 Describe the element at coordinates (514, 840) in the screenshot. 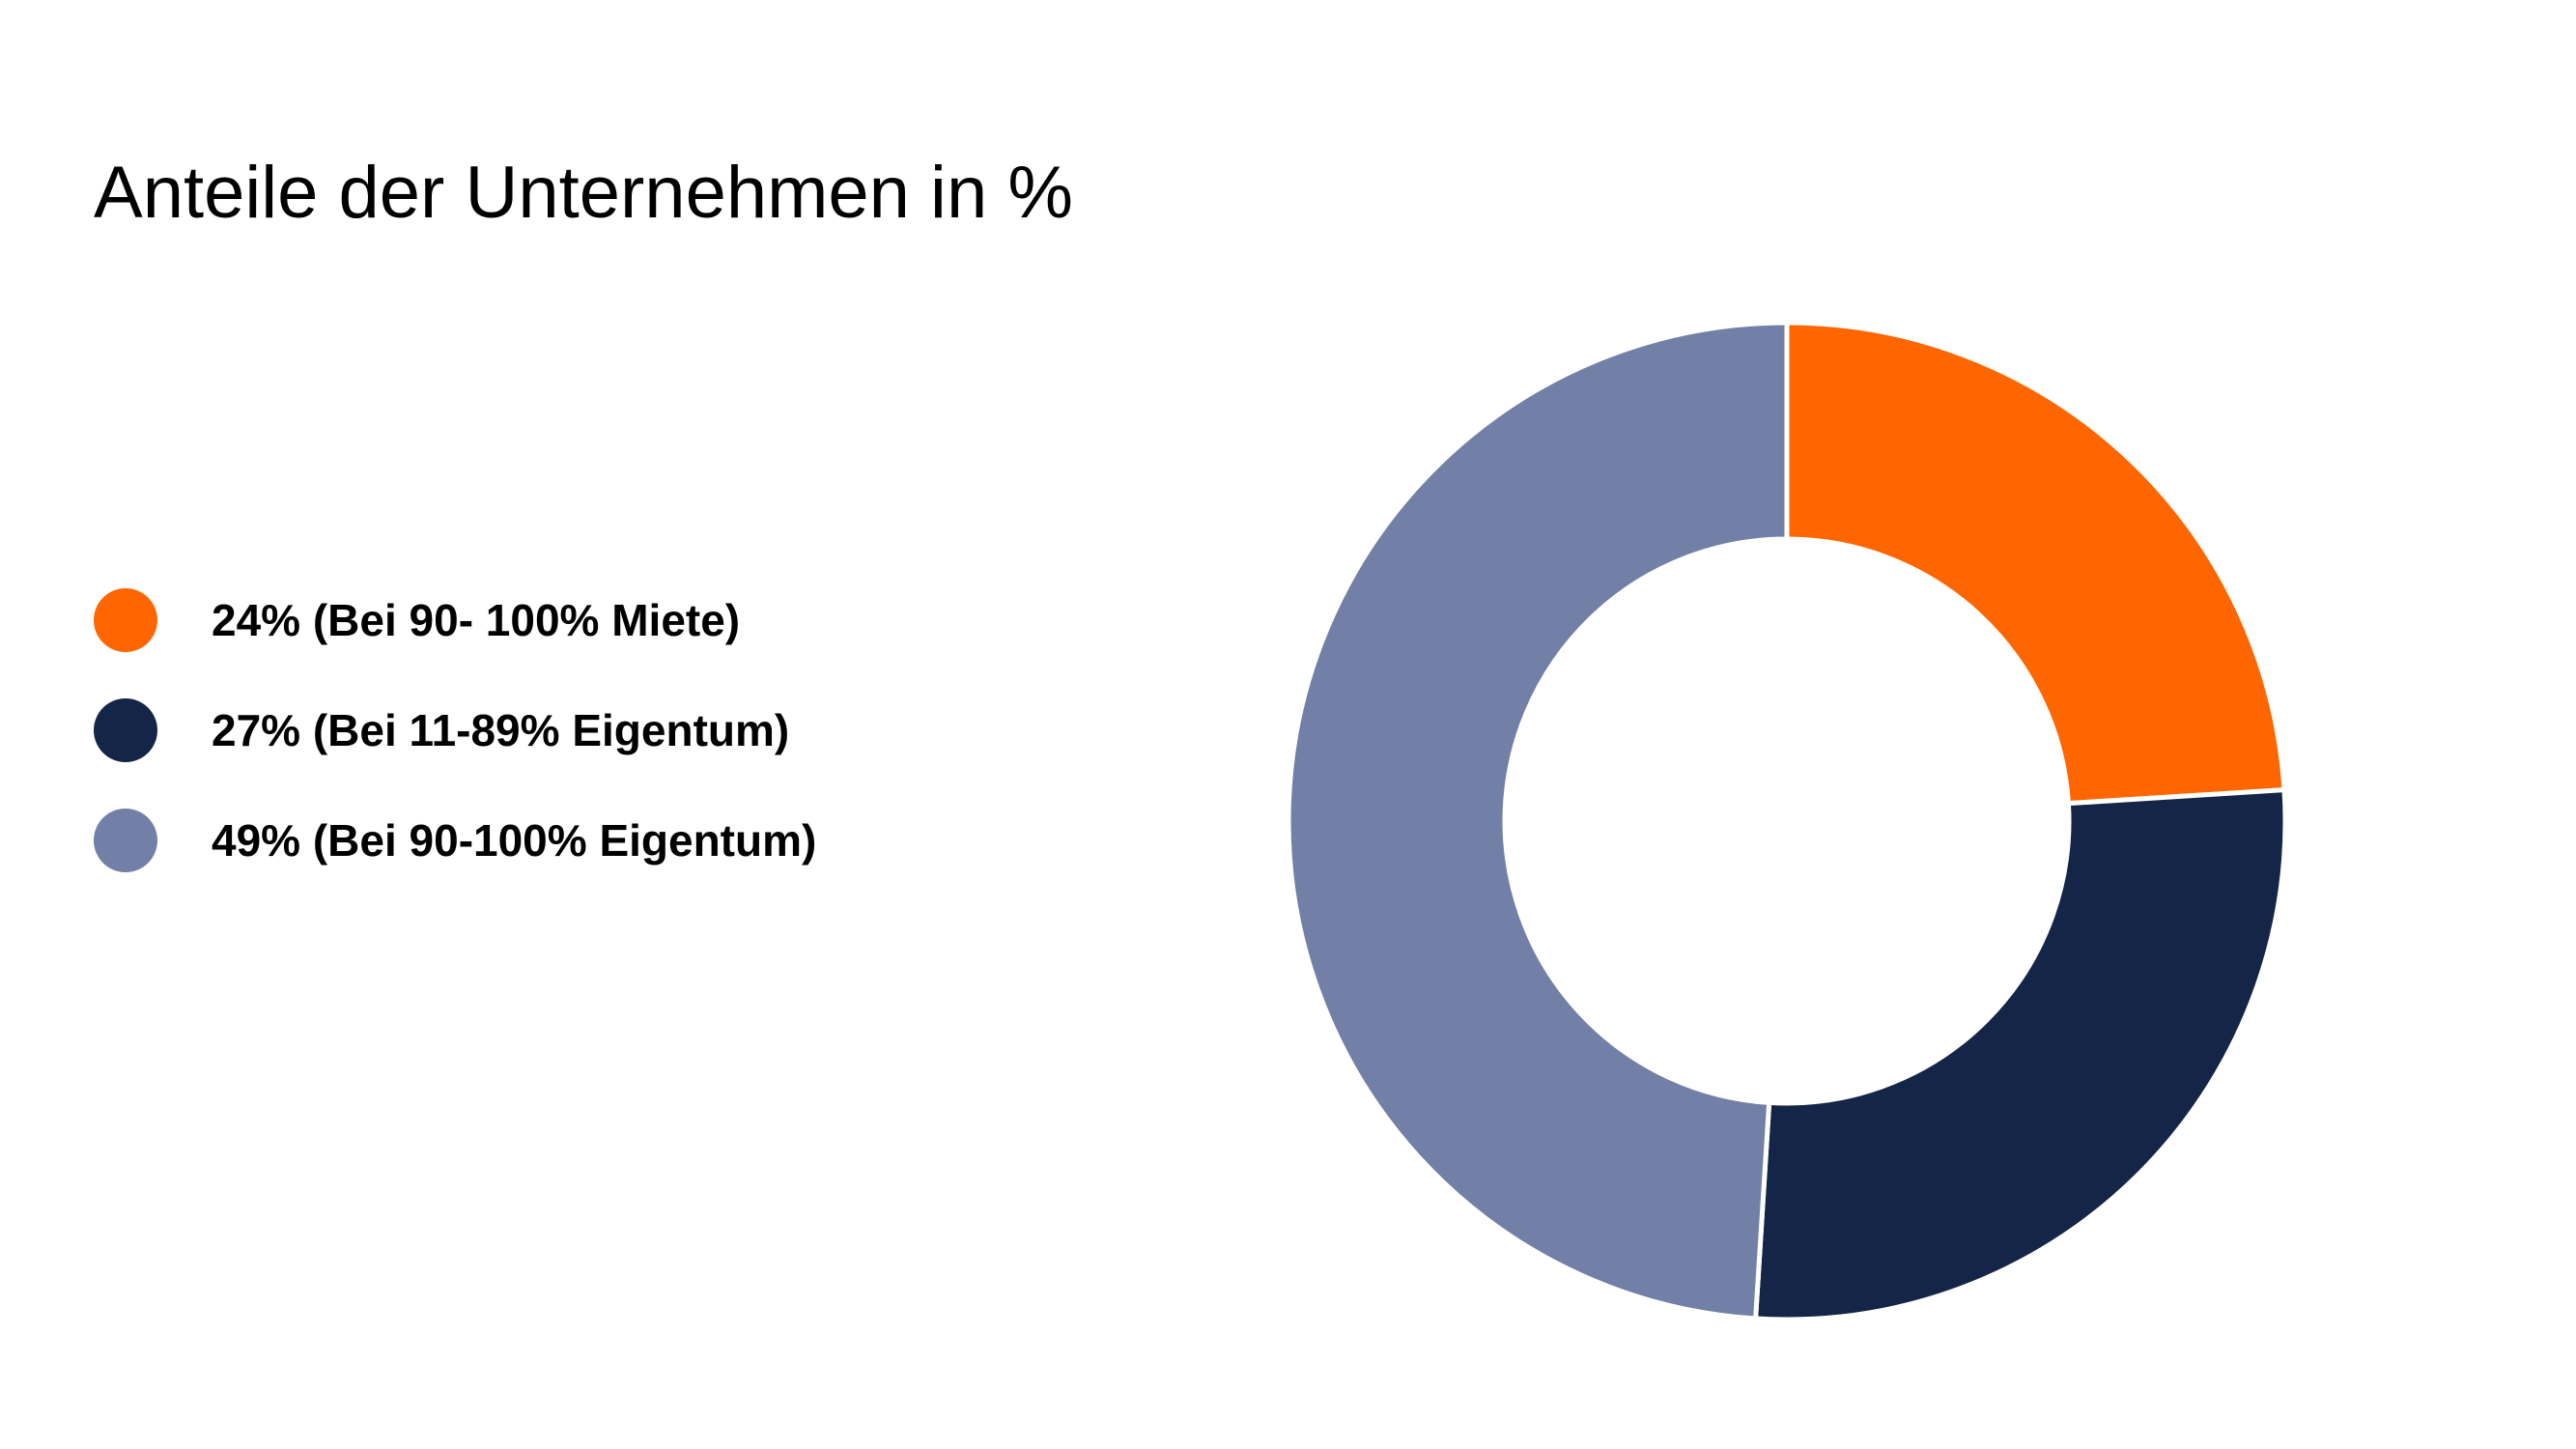

I see `legend-label: 49% (Bei 90-100% Eigentum)` at that location.